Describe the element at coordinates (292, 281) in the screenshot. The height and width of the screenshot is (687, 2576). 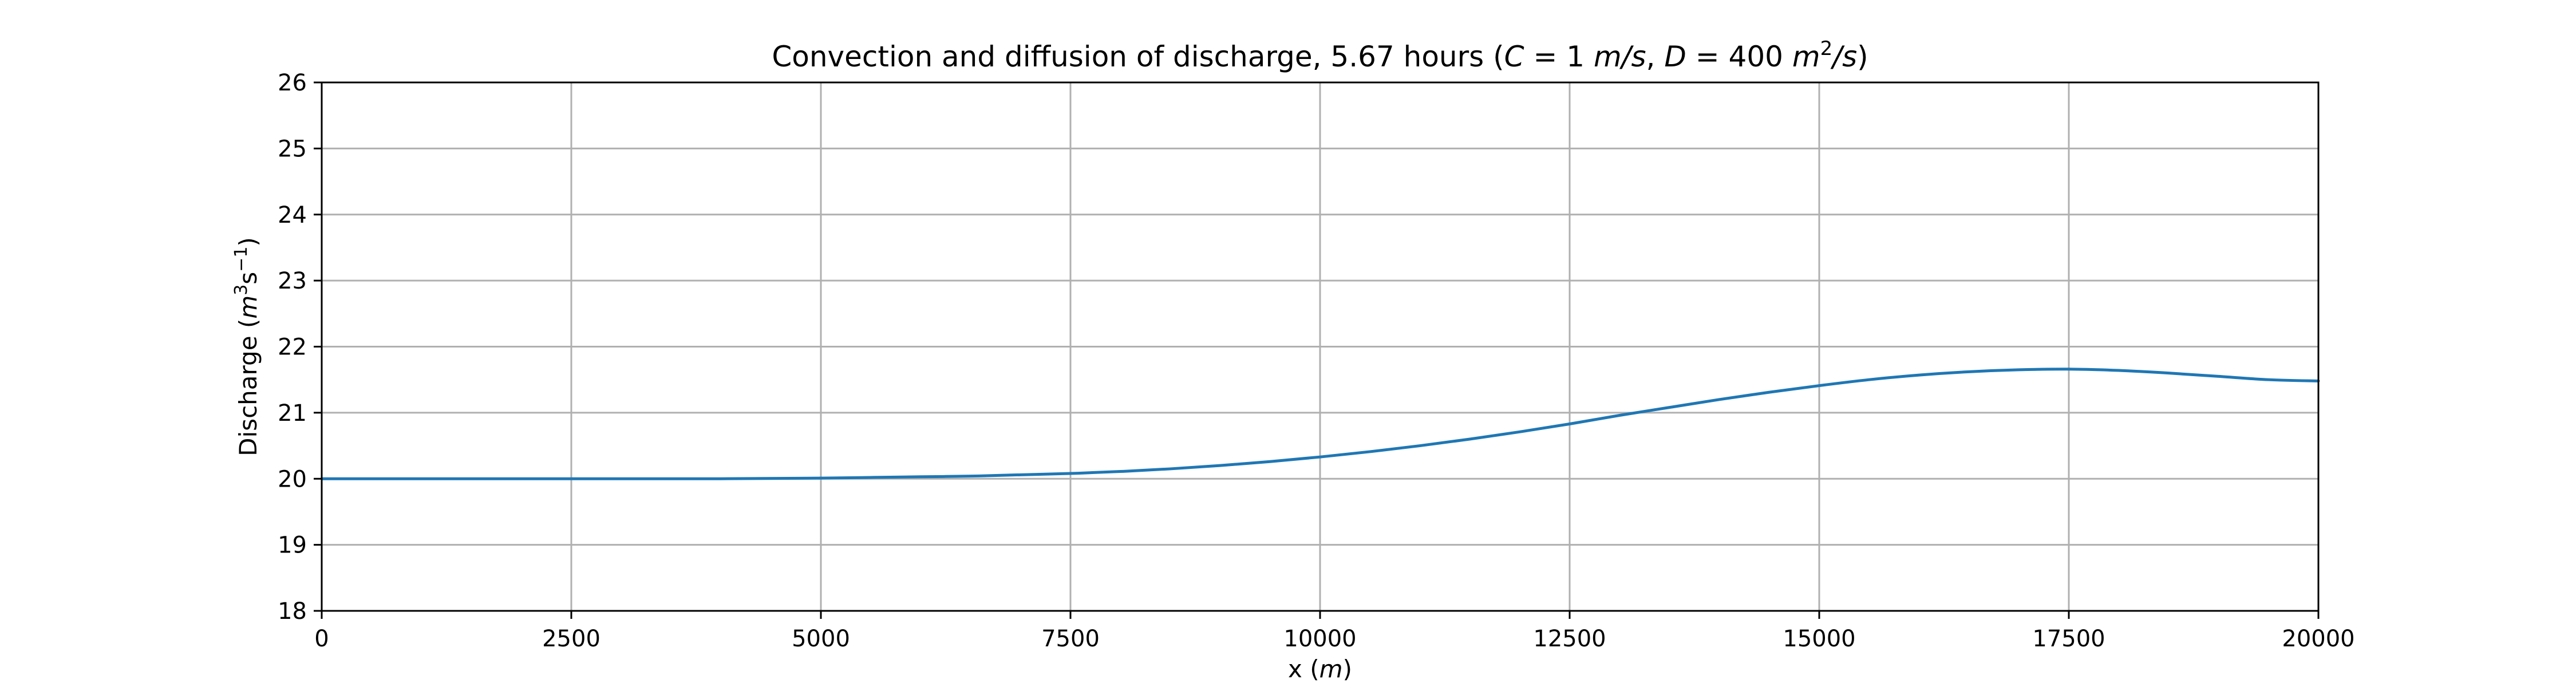
I see `y-tick-label: 23` at that location.